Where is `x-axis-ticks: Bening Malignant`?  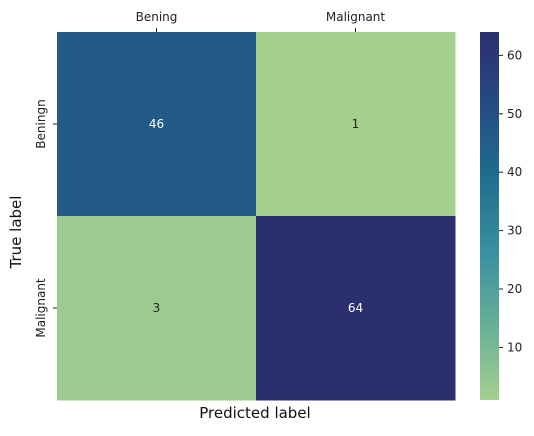
x-axis-ticks: Bening Malignant is located at coordinates (261, 21).